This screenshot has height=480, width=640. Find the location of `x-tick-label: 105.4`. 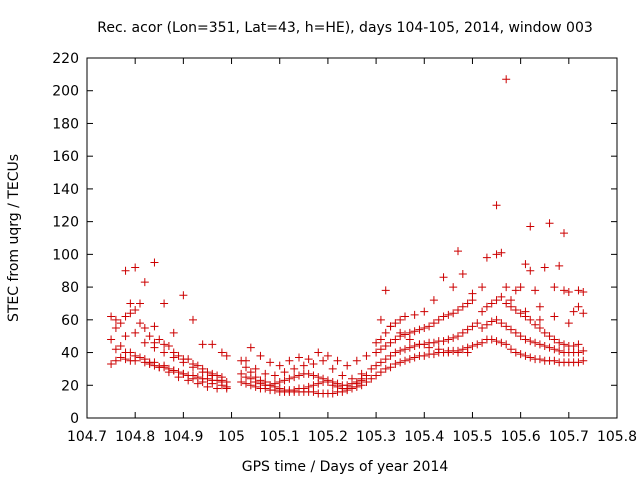

x-tick-label: 105.4 is located at coordinates (424, 437).